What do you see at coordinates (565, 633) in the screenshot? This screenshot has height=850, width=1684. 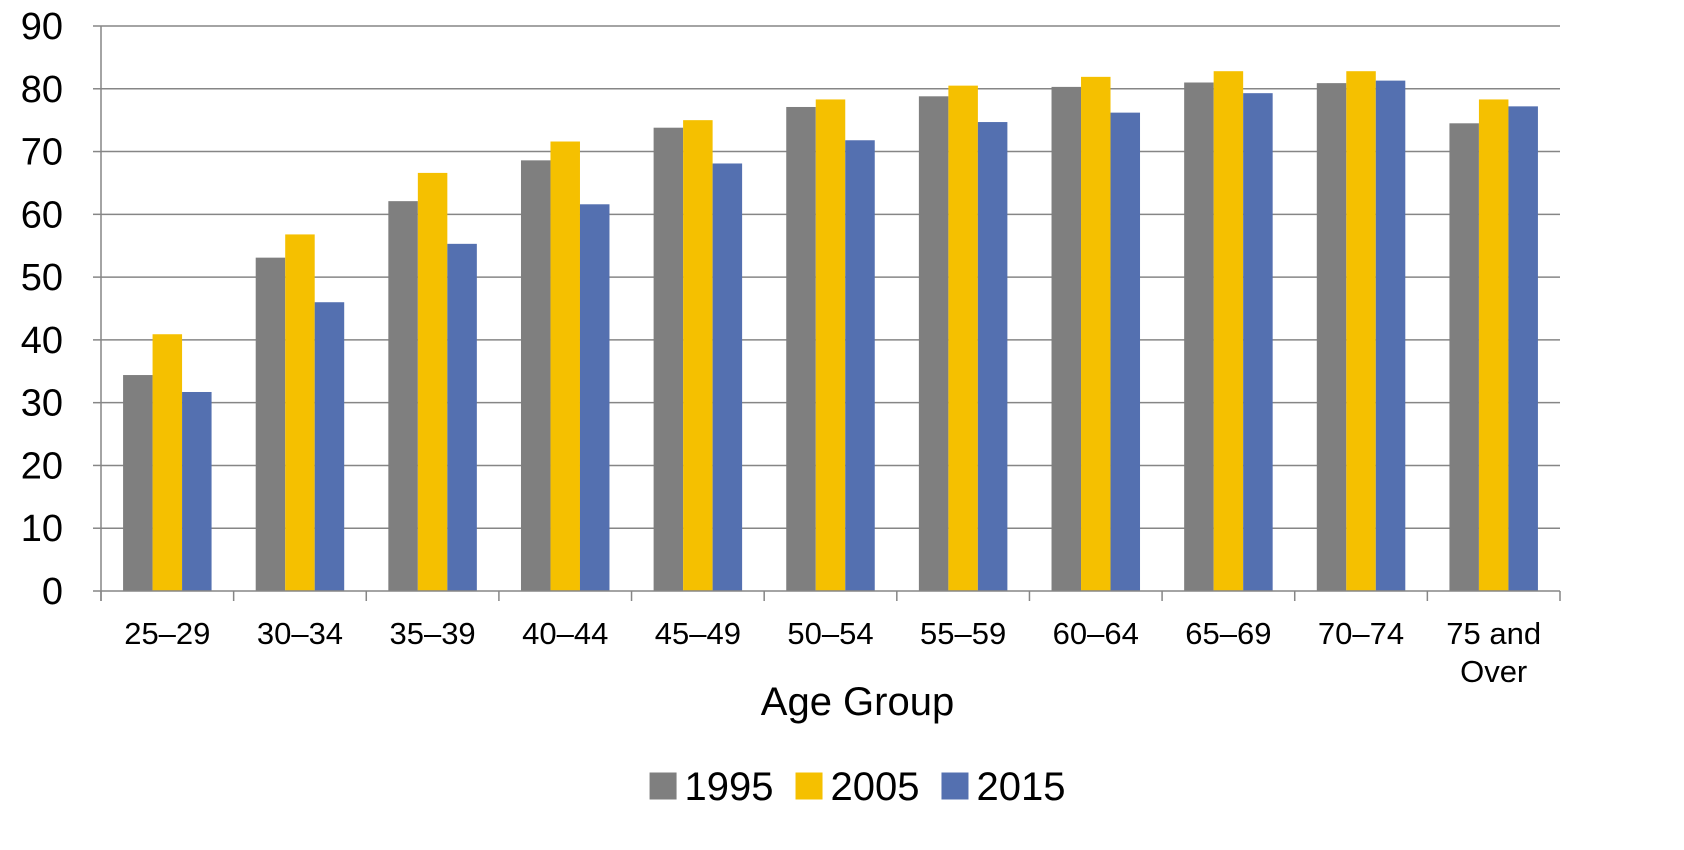 I see `x-tick-label: 40–44` at bounding box center [565, 633].